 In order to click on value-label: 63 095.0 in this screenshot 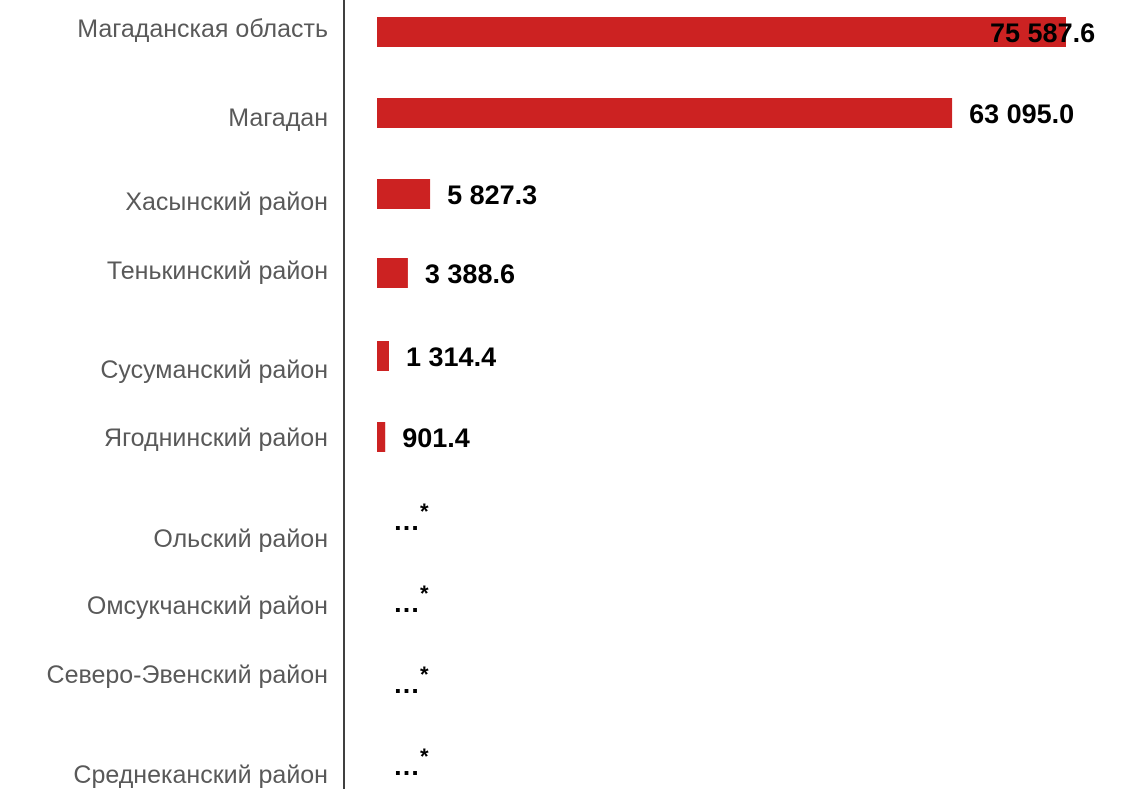, I will do `click(1021, 114)`.